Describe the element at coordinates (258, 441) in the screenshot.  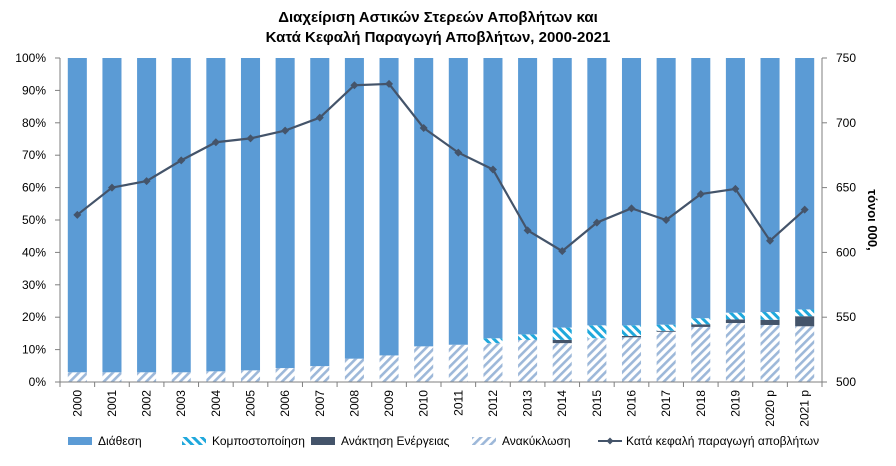
I see `legend-label: Κομποστοποίηση` at that location.